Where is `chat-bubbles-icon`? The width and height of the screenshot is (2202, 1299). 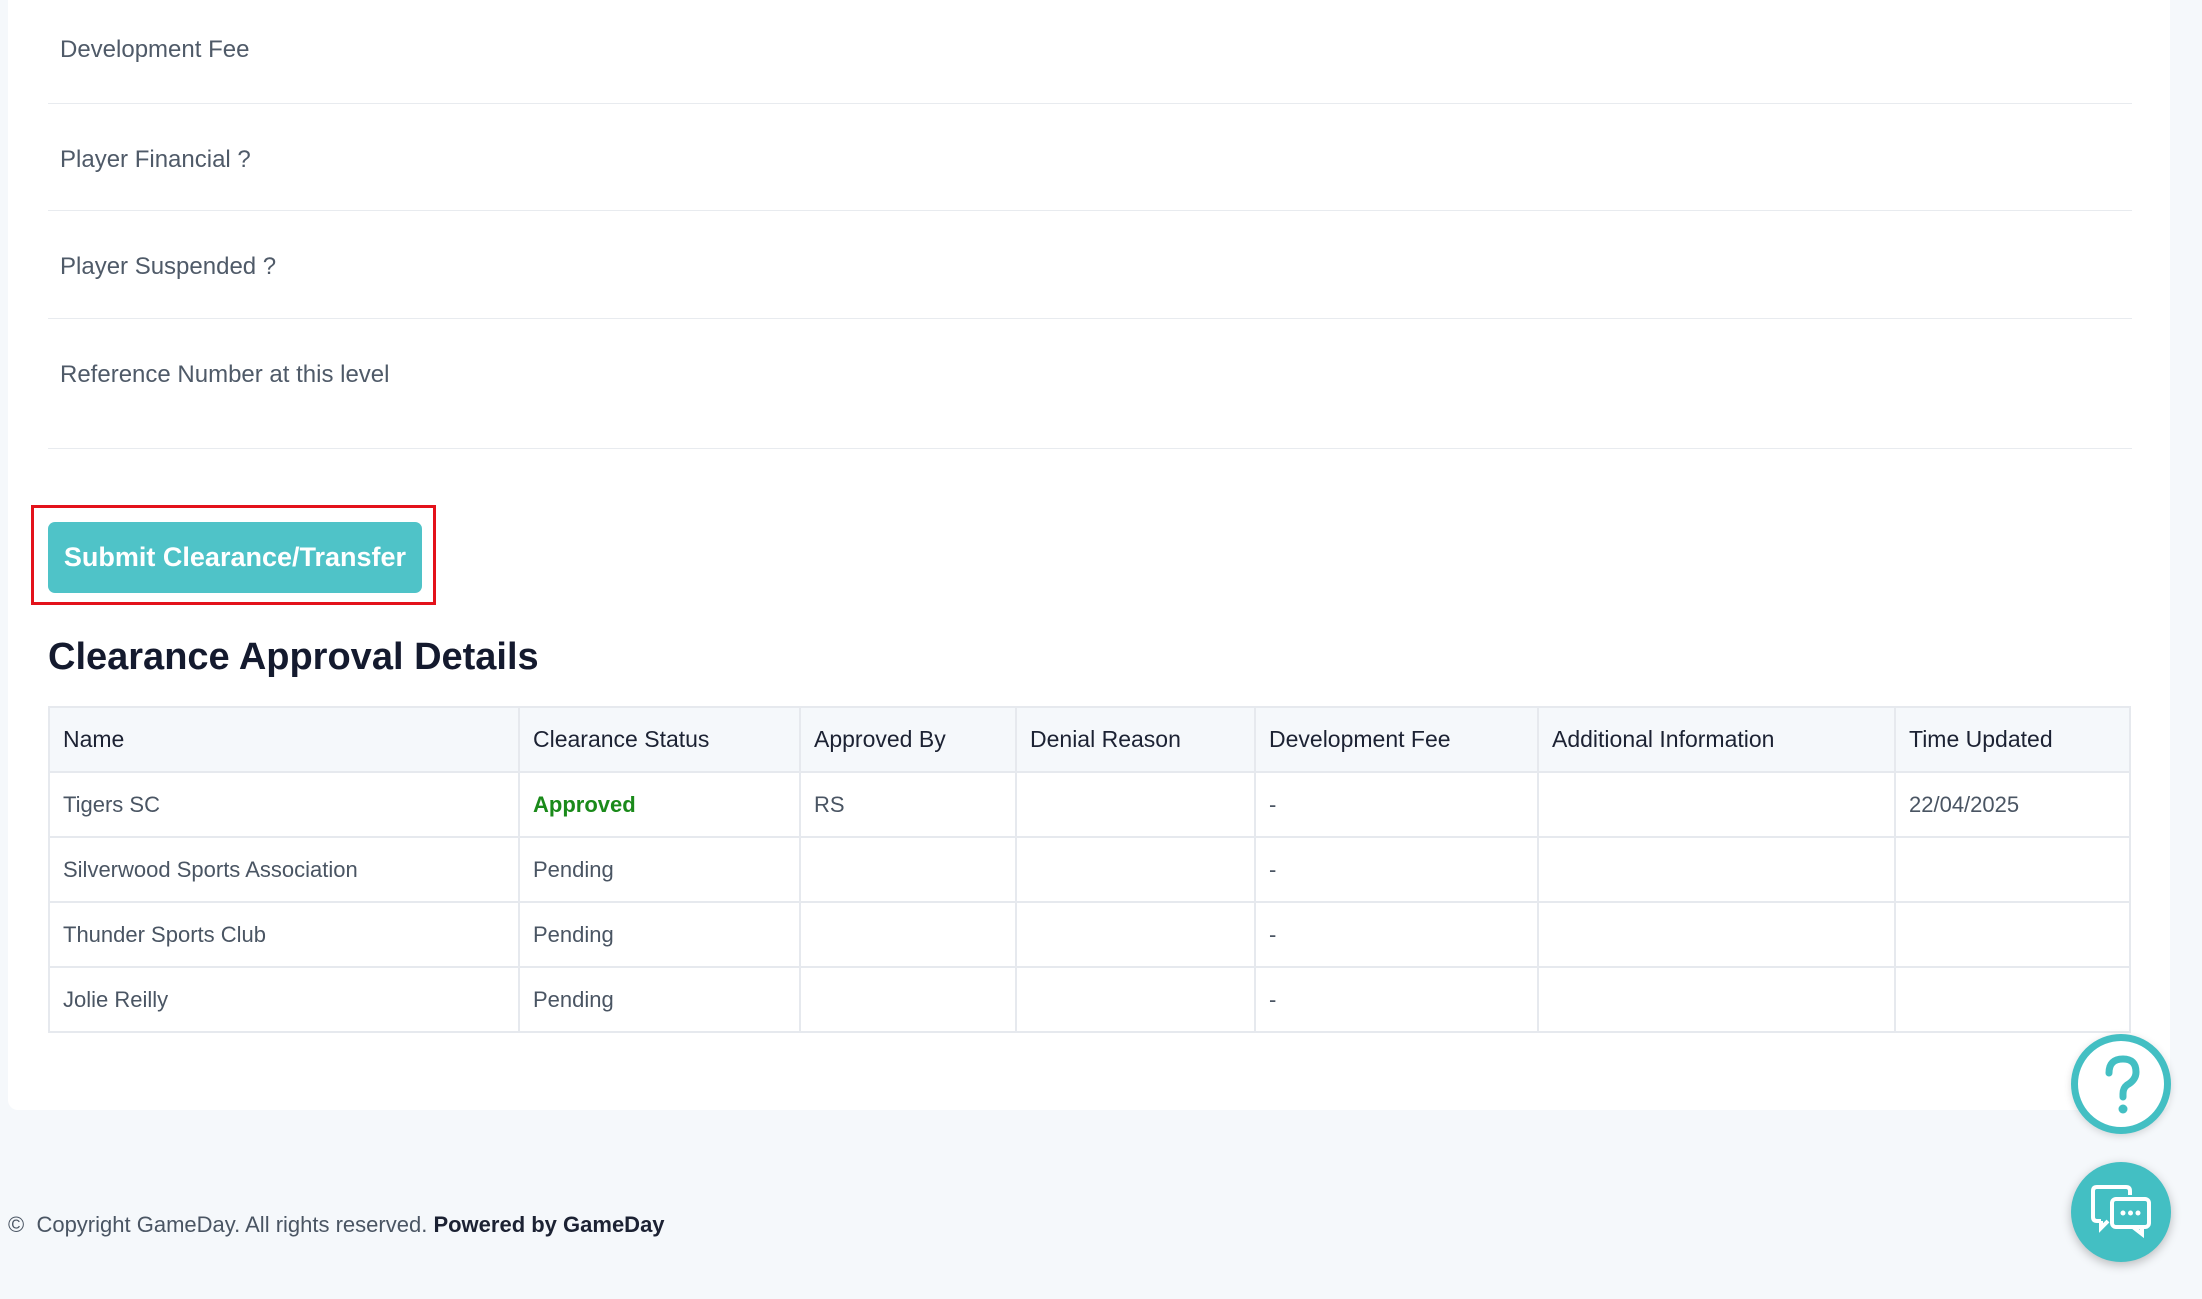
chat-bubbles-icon is located at coordinates (2121, 1212).